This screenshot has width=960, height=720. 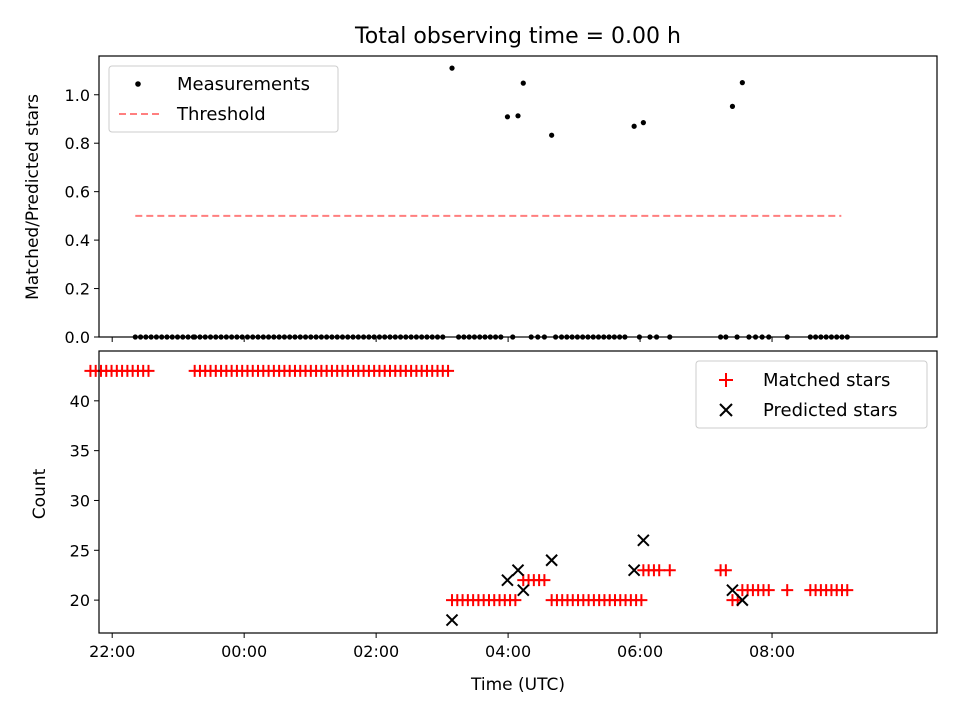 What do you see at coordinates (77, 95) in the screenshot?
I see `top-y-tick-label: 1.0` at bounding box center [77, 95].